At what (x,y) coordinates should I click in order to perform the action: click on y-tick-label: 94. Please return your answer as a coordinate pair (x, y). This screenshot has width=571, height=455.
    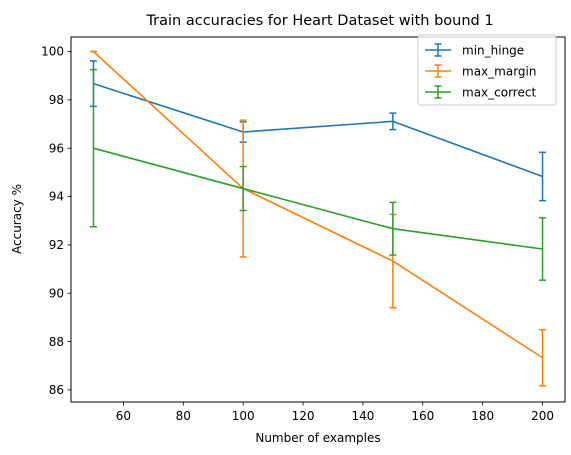
    Looking at the image, I should click on (56, 197).